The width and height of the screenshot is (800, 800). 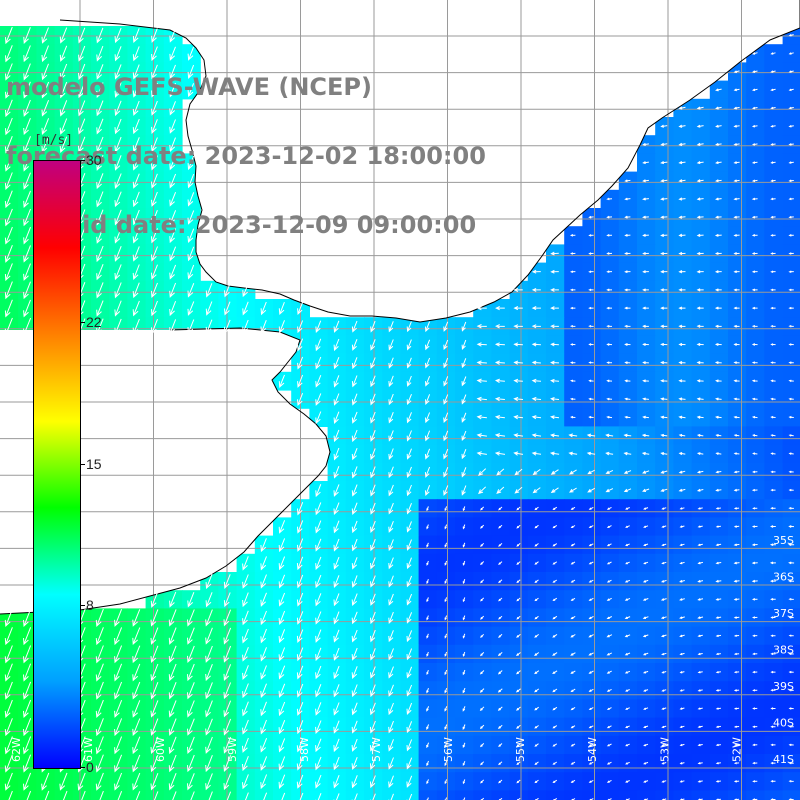 I want to click on longitude-label: 61W, so click(x=88, y=749).